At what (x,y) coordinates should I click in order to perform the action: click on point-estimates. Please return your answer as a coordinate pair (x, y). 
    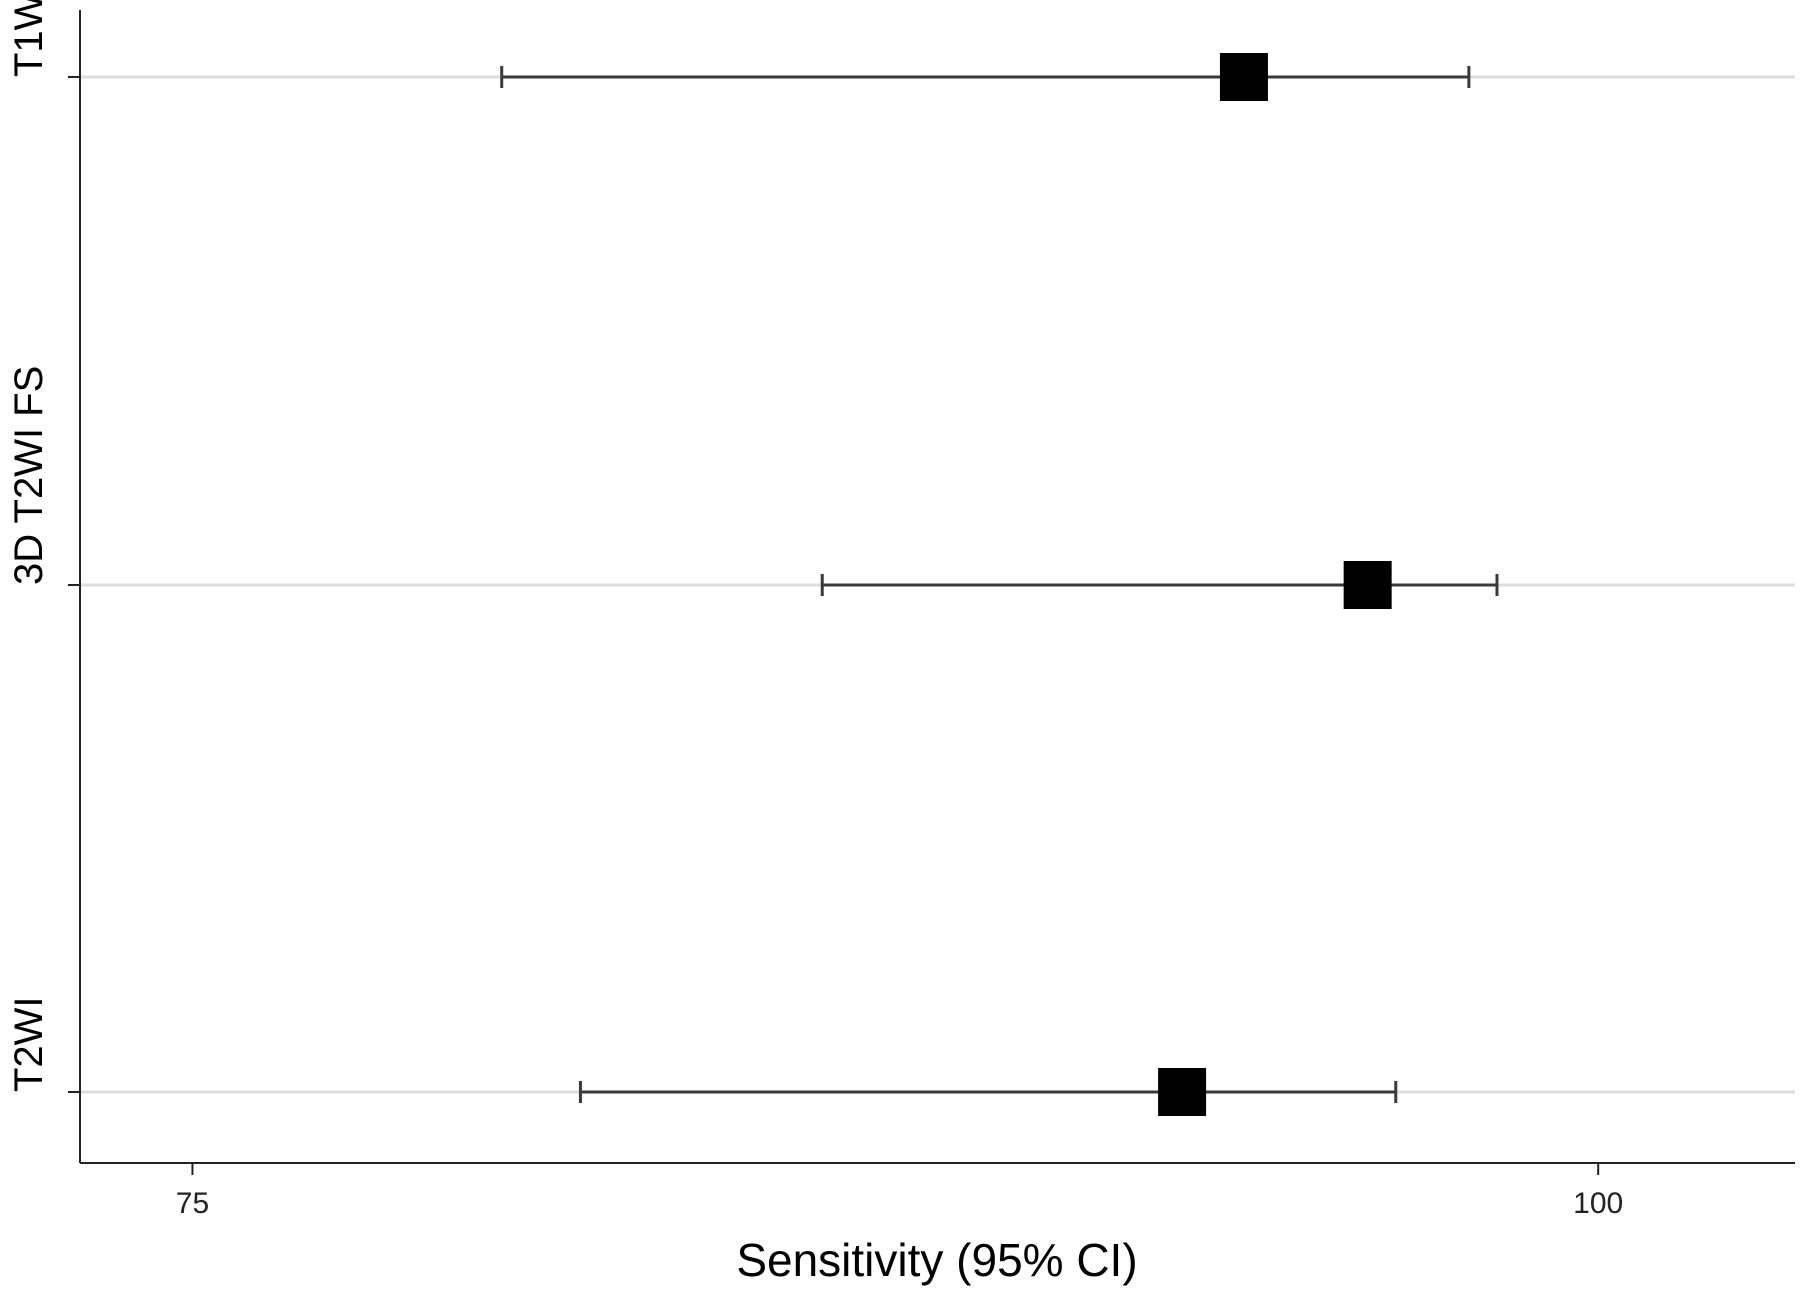
    Looking at the image, I should click on (1275, 584).